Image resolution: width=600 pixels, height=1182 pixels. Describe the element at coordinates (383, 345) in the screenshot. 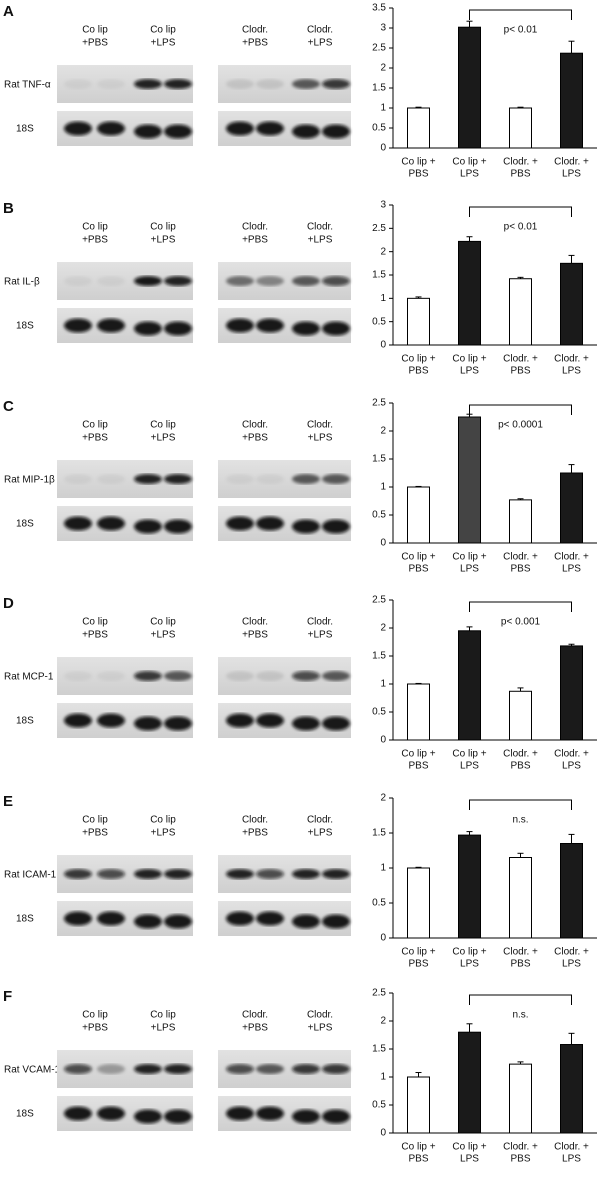

I see `y-tick-label: 0` at that location.